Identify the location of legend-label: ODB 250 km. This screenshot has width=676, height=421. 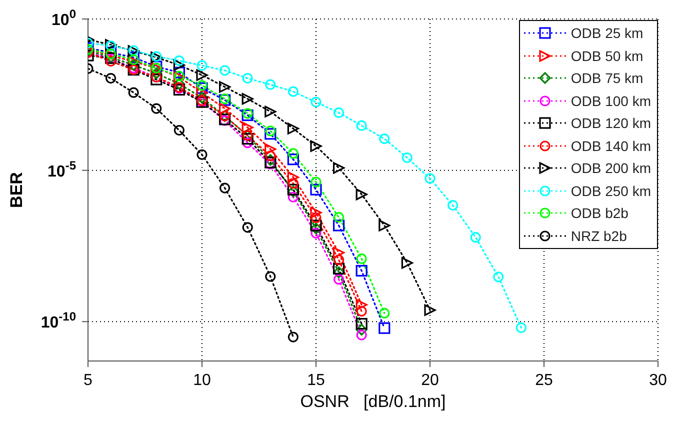
(610, 190).